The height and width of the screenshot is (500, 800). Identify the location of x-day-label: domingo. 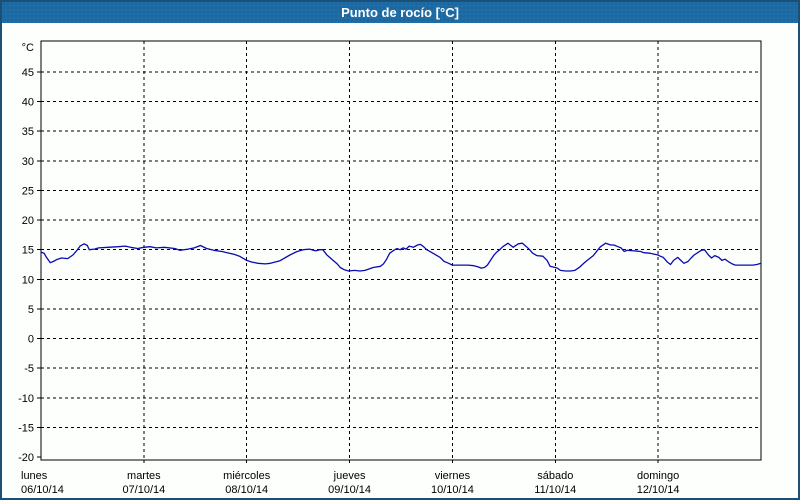
(658, 476).